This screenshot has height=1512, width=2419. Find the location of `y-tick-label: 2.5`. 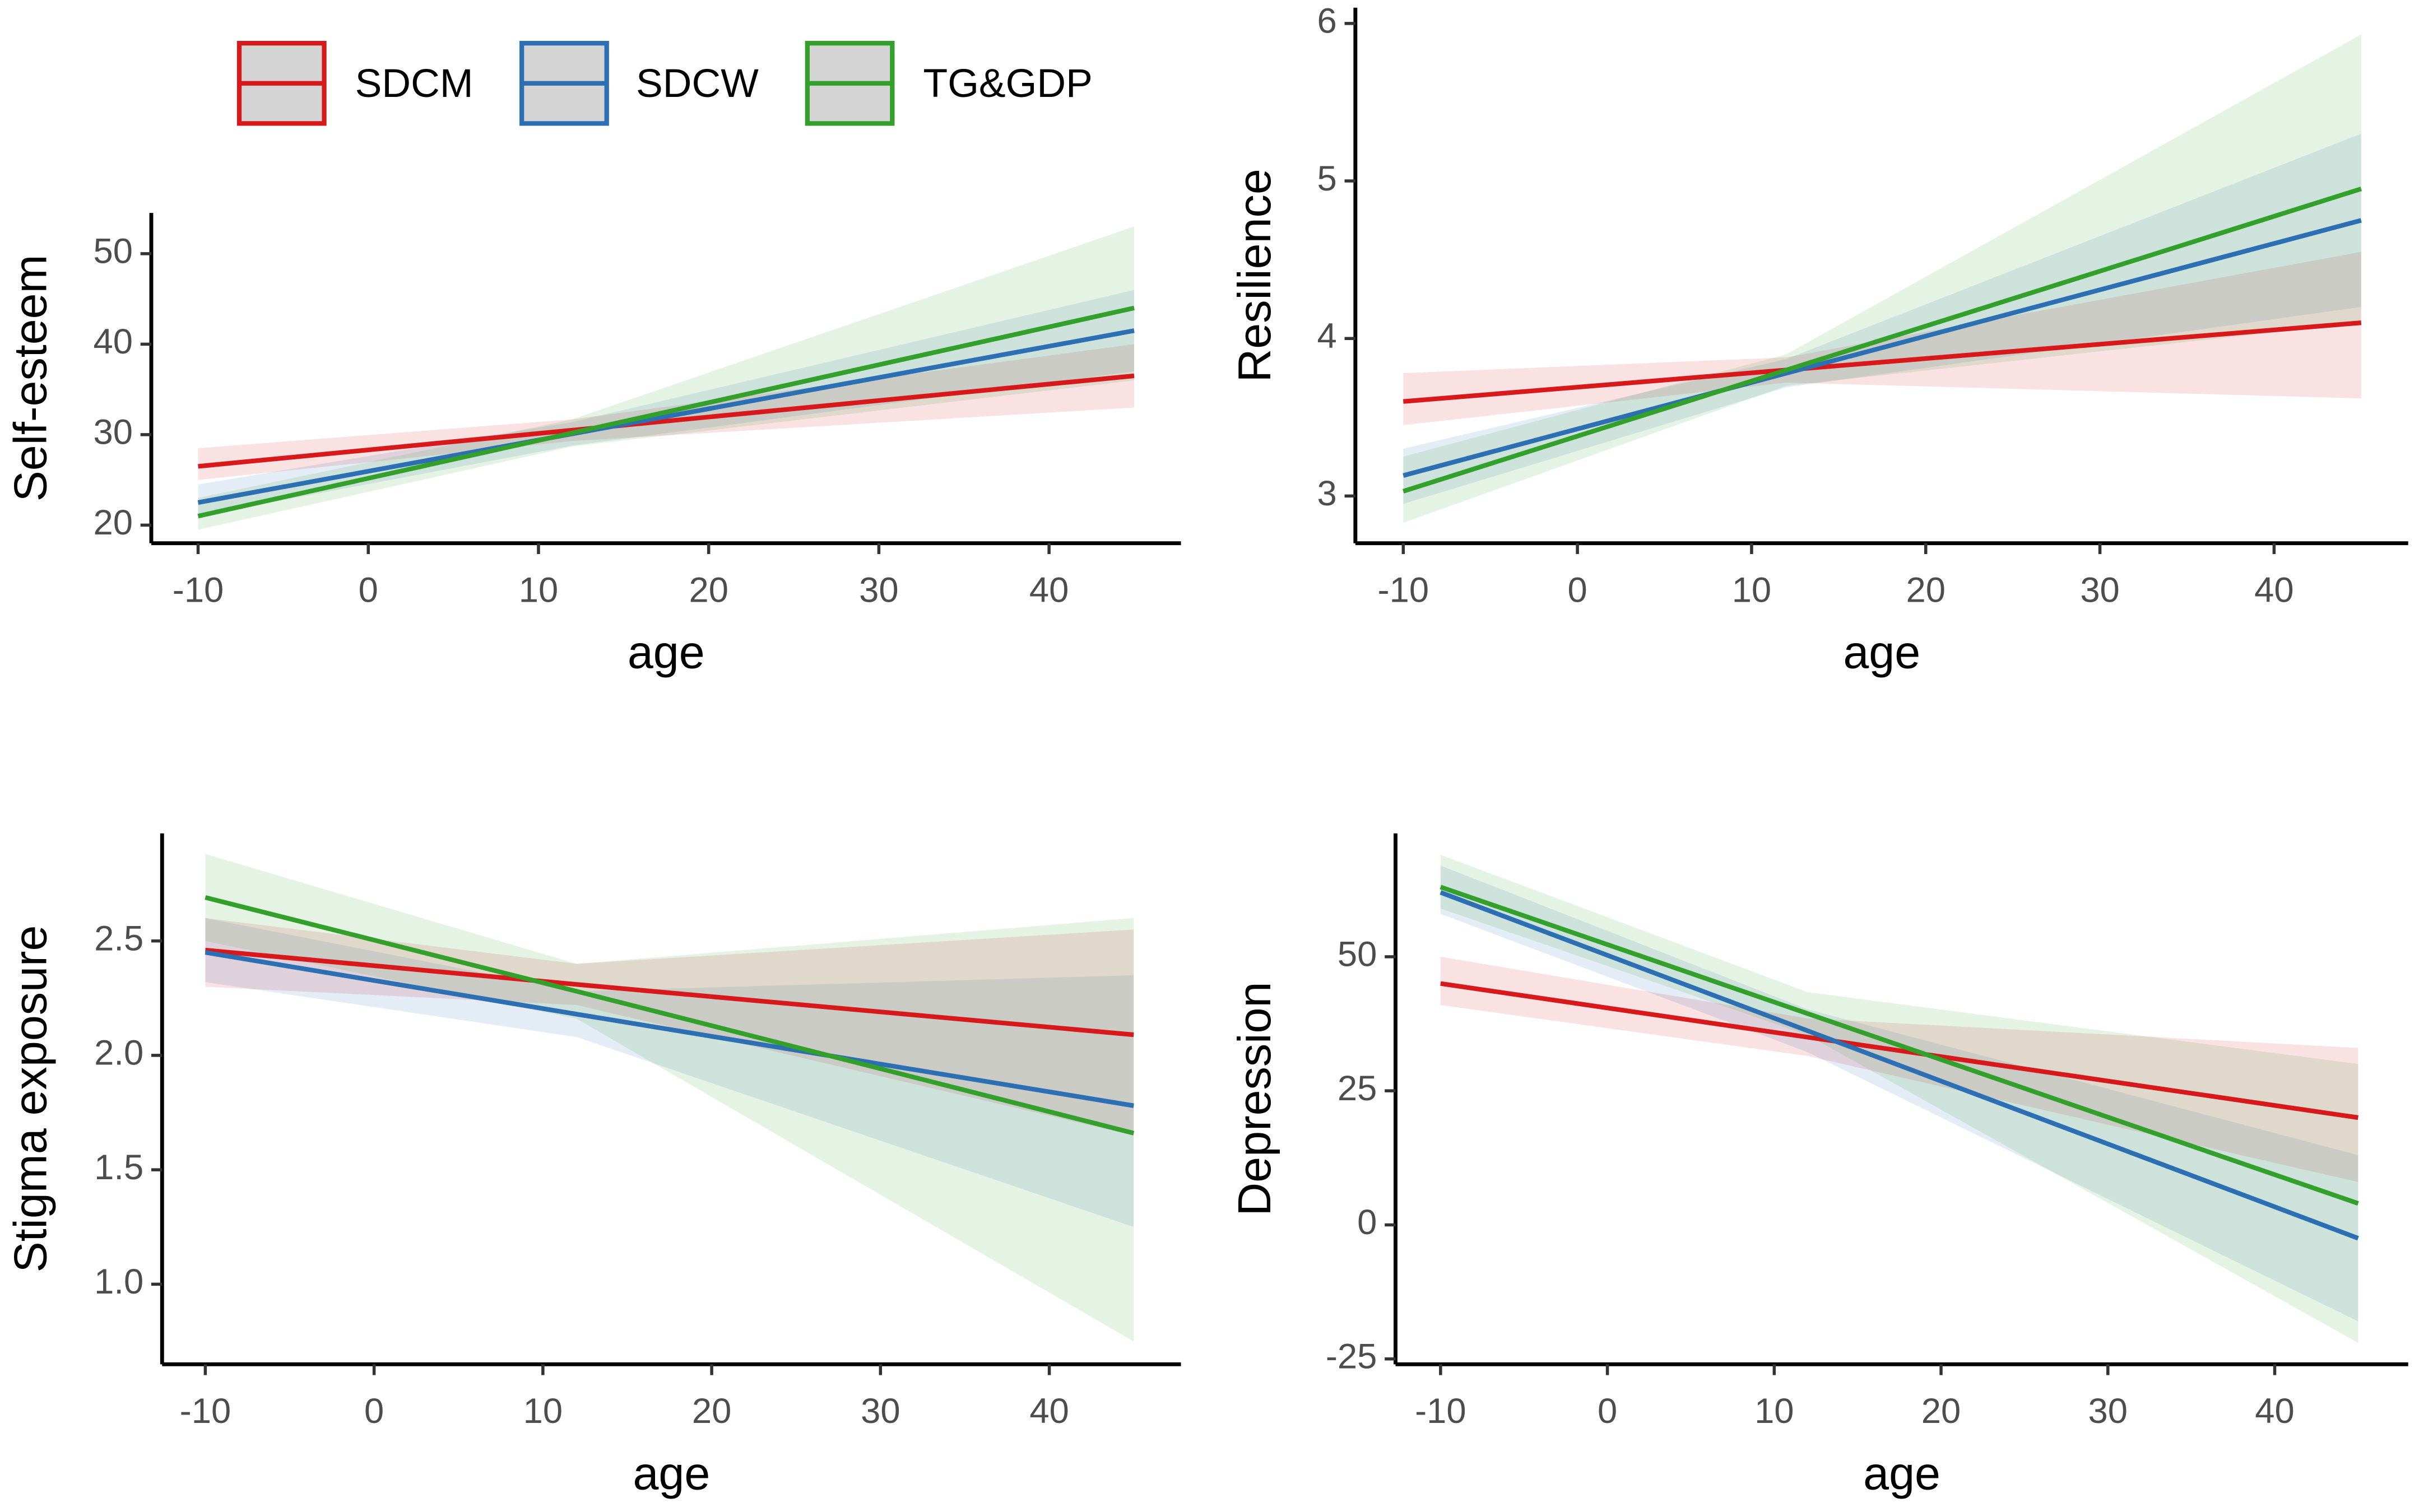

y-tick-label: 2.5 is located at coordinates (118, 938).